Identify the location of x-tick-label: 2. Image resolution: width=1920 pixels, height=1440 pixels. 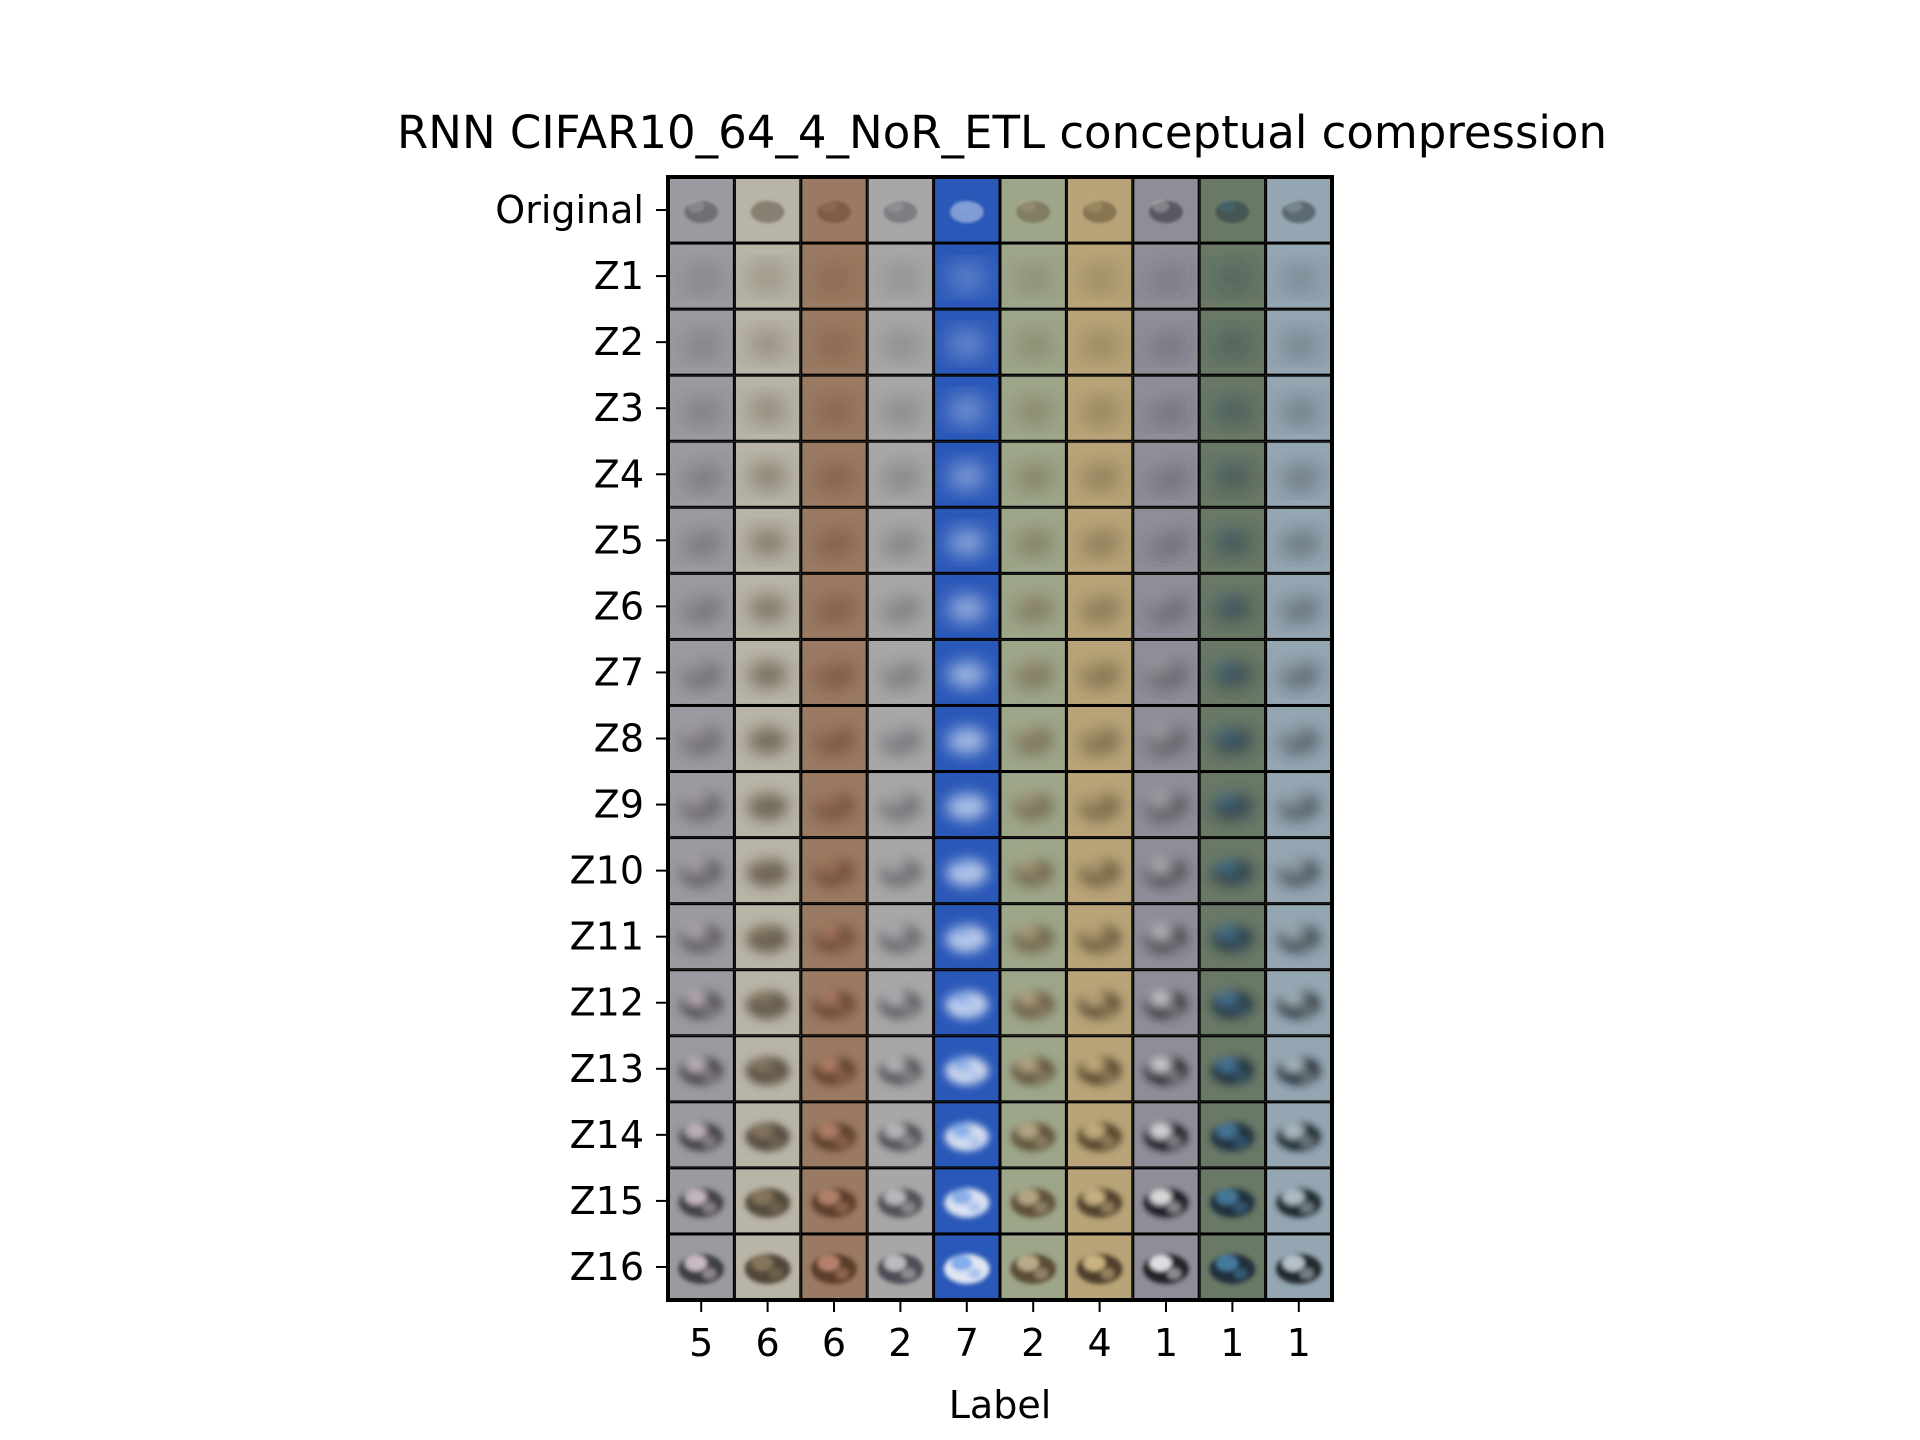
(900, 1343).